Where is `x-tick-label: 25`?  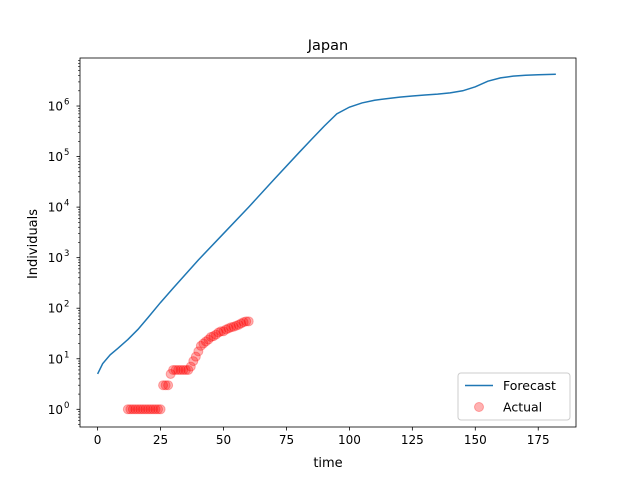 x-tick-label: 25 is located at coordinates (160, 440).